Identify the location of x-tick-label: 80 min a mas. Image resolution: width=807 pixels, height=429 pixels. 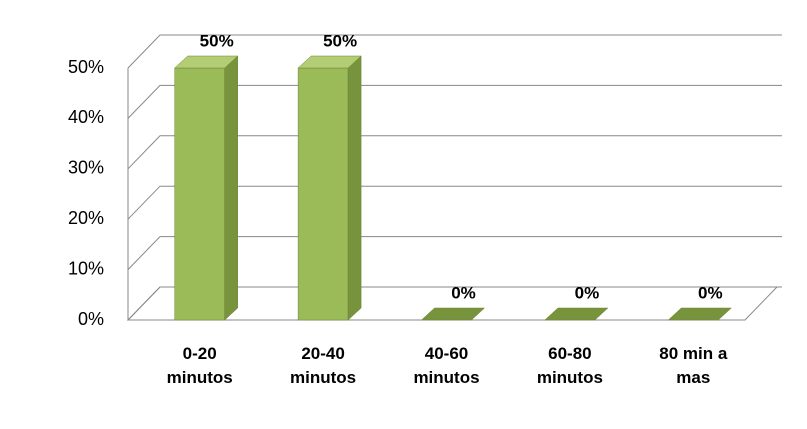
(693, 365).